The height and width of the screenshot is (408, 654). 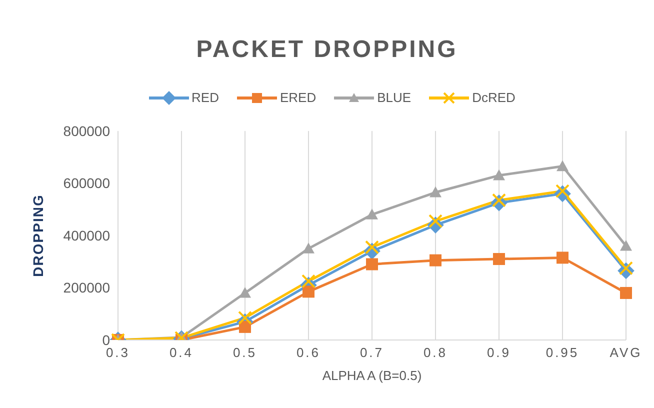 What do you see at coordinates (499, 352) in the screenshot?
I see `x-tick-label: 0.9` at bounding box center [499, 352].